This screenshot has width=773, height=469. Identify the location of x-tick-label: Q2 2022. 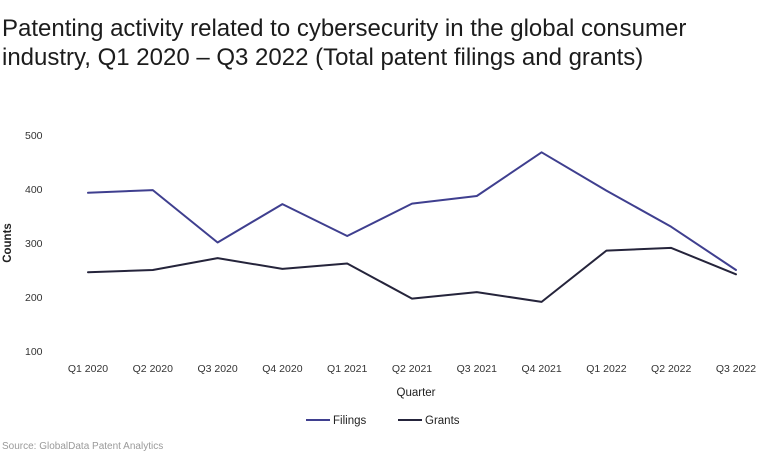
(671, 369).